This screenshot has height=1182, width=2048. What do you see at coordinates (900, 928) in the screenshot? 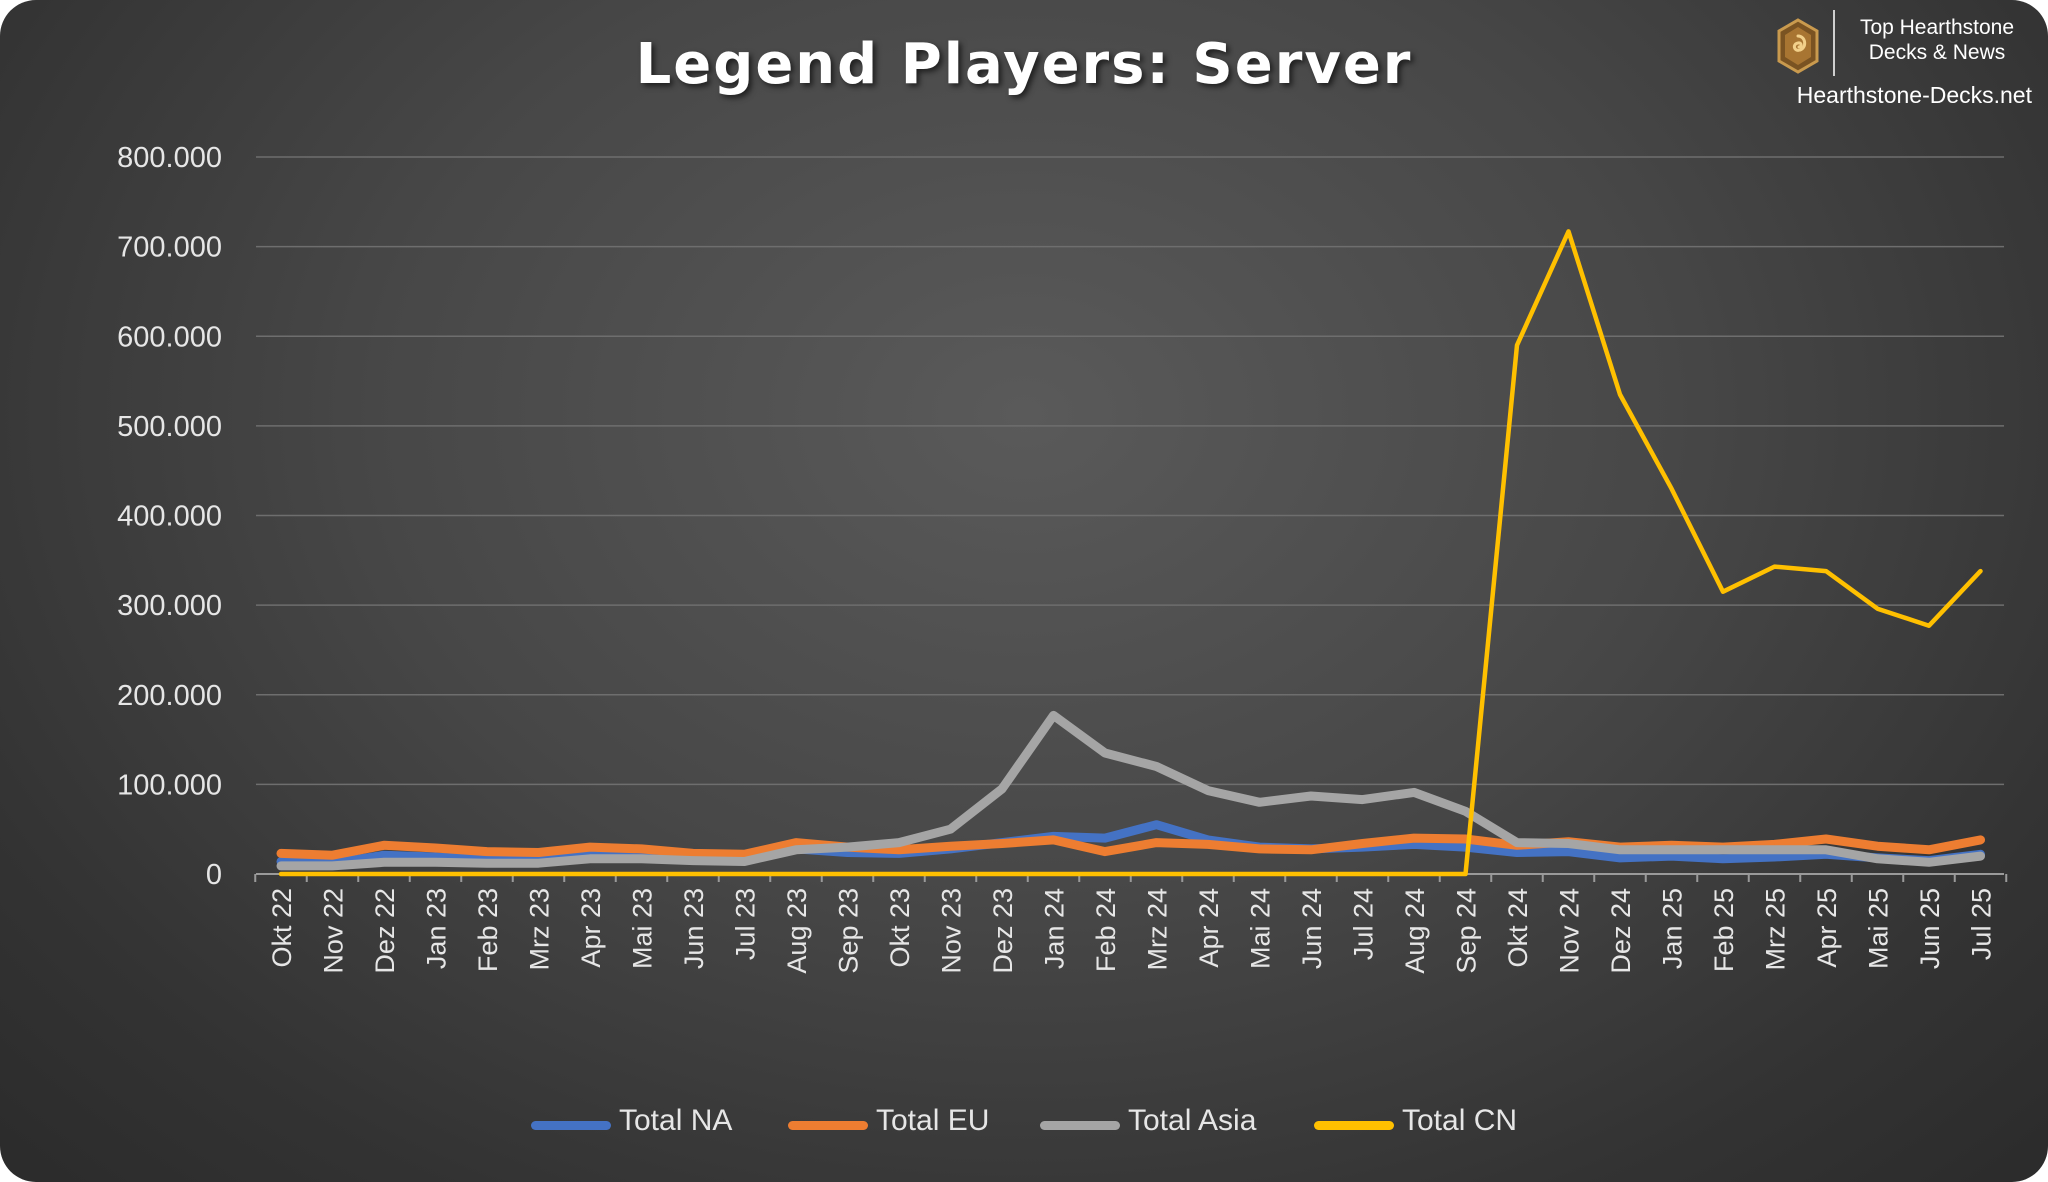
I see `x-tick-label: Okt 23` at bounding box center [900, 928].